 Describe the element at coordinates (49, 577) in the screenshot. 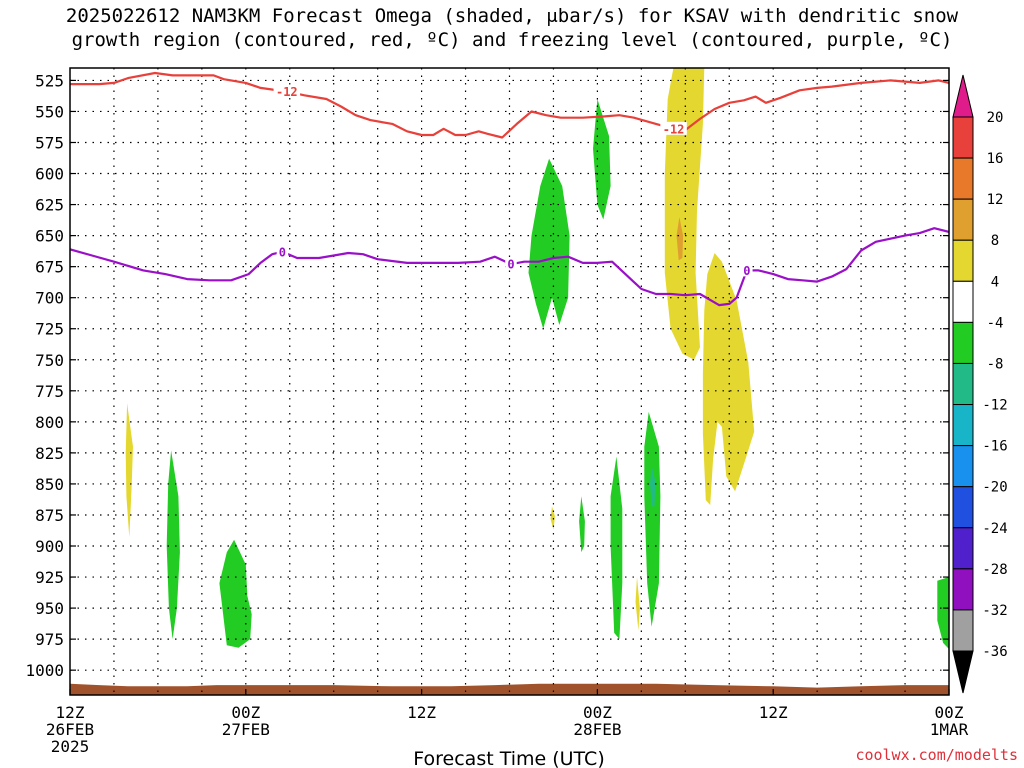

I see `y-tick-label: 925` at that location.